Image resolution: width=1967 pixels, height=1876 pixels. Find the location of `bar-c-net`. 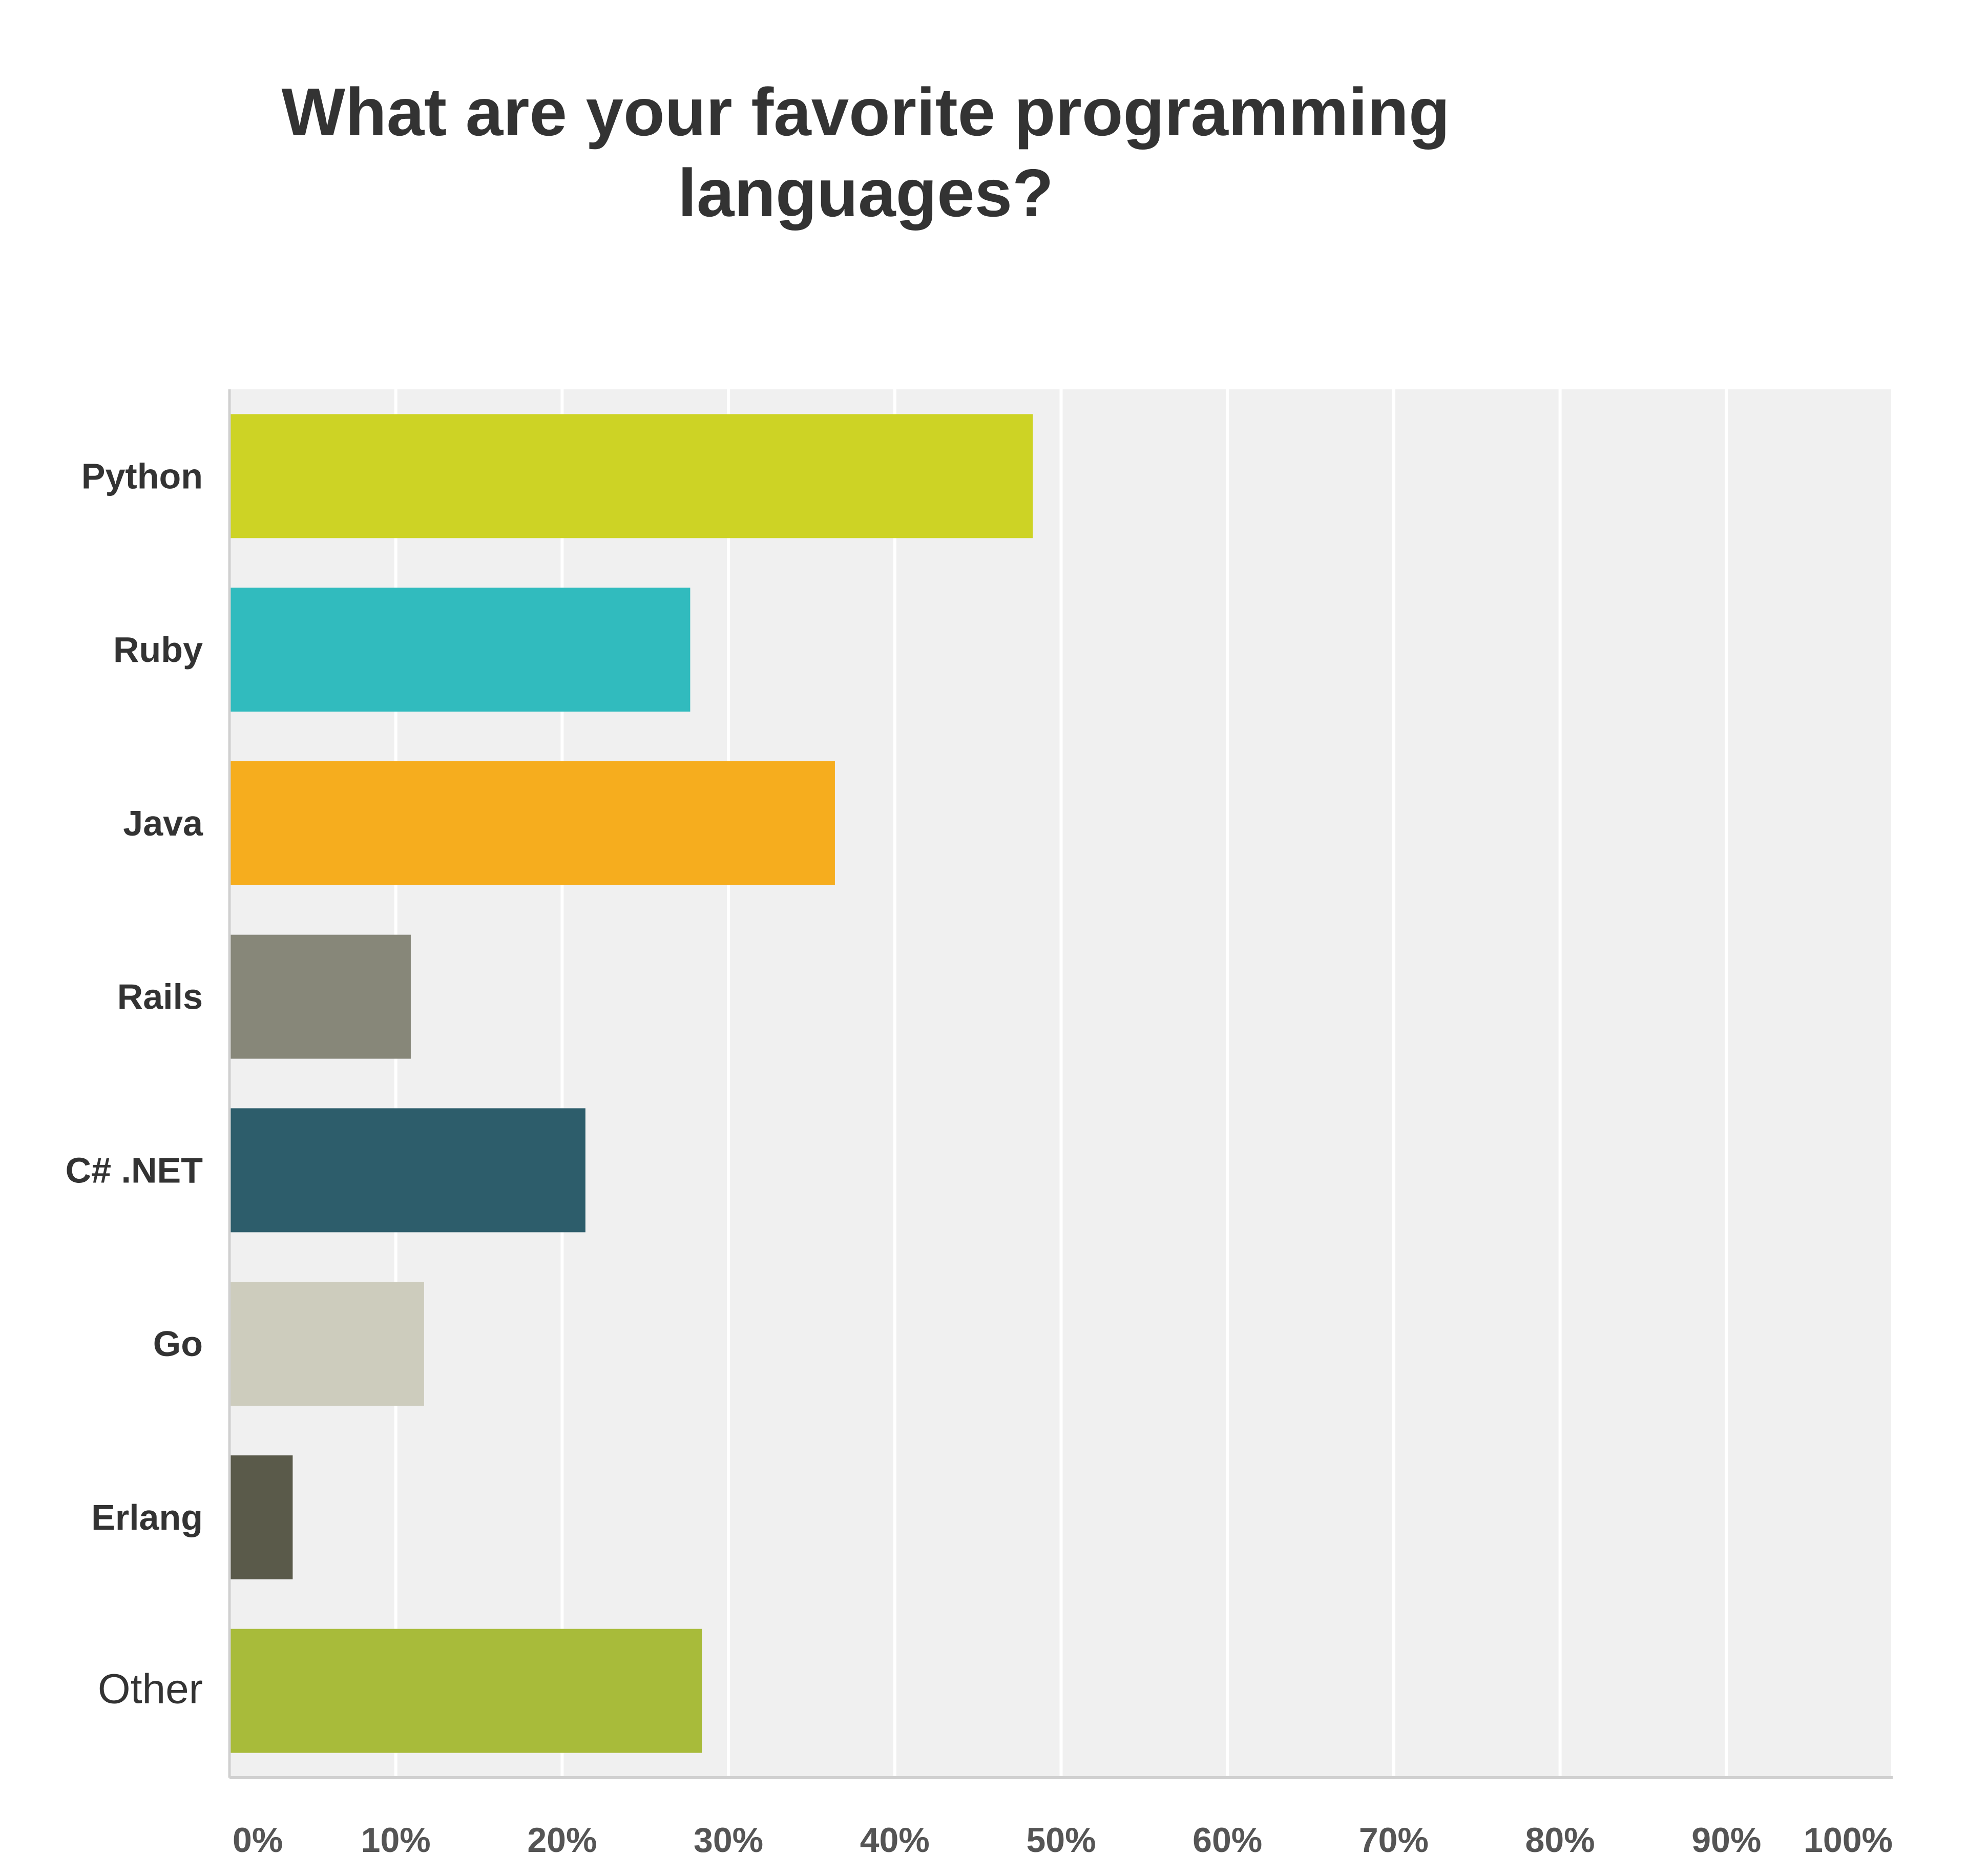

bar-c-net is located at coordinates (407, 1170).